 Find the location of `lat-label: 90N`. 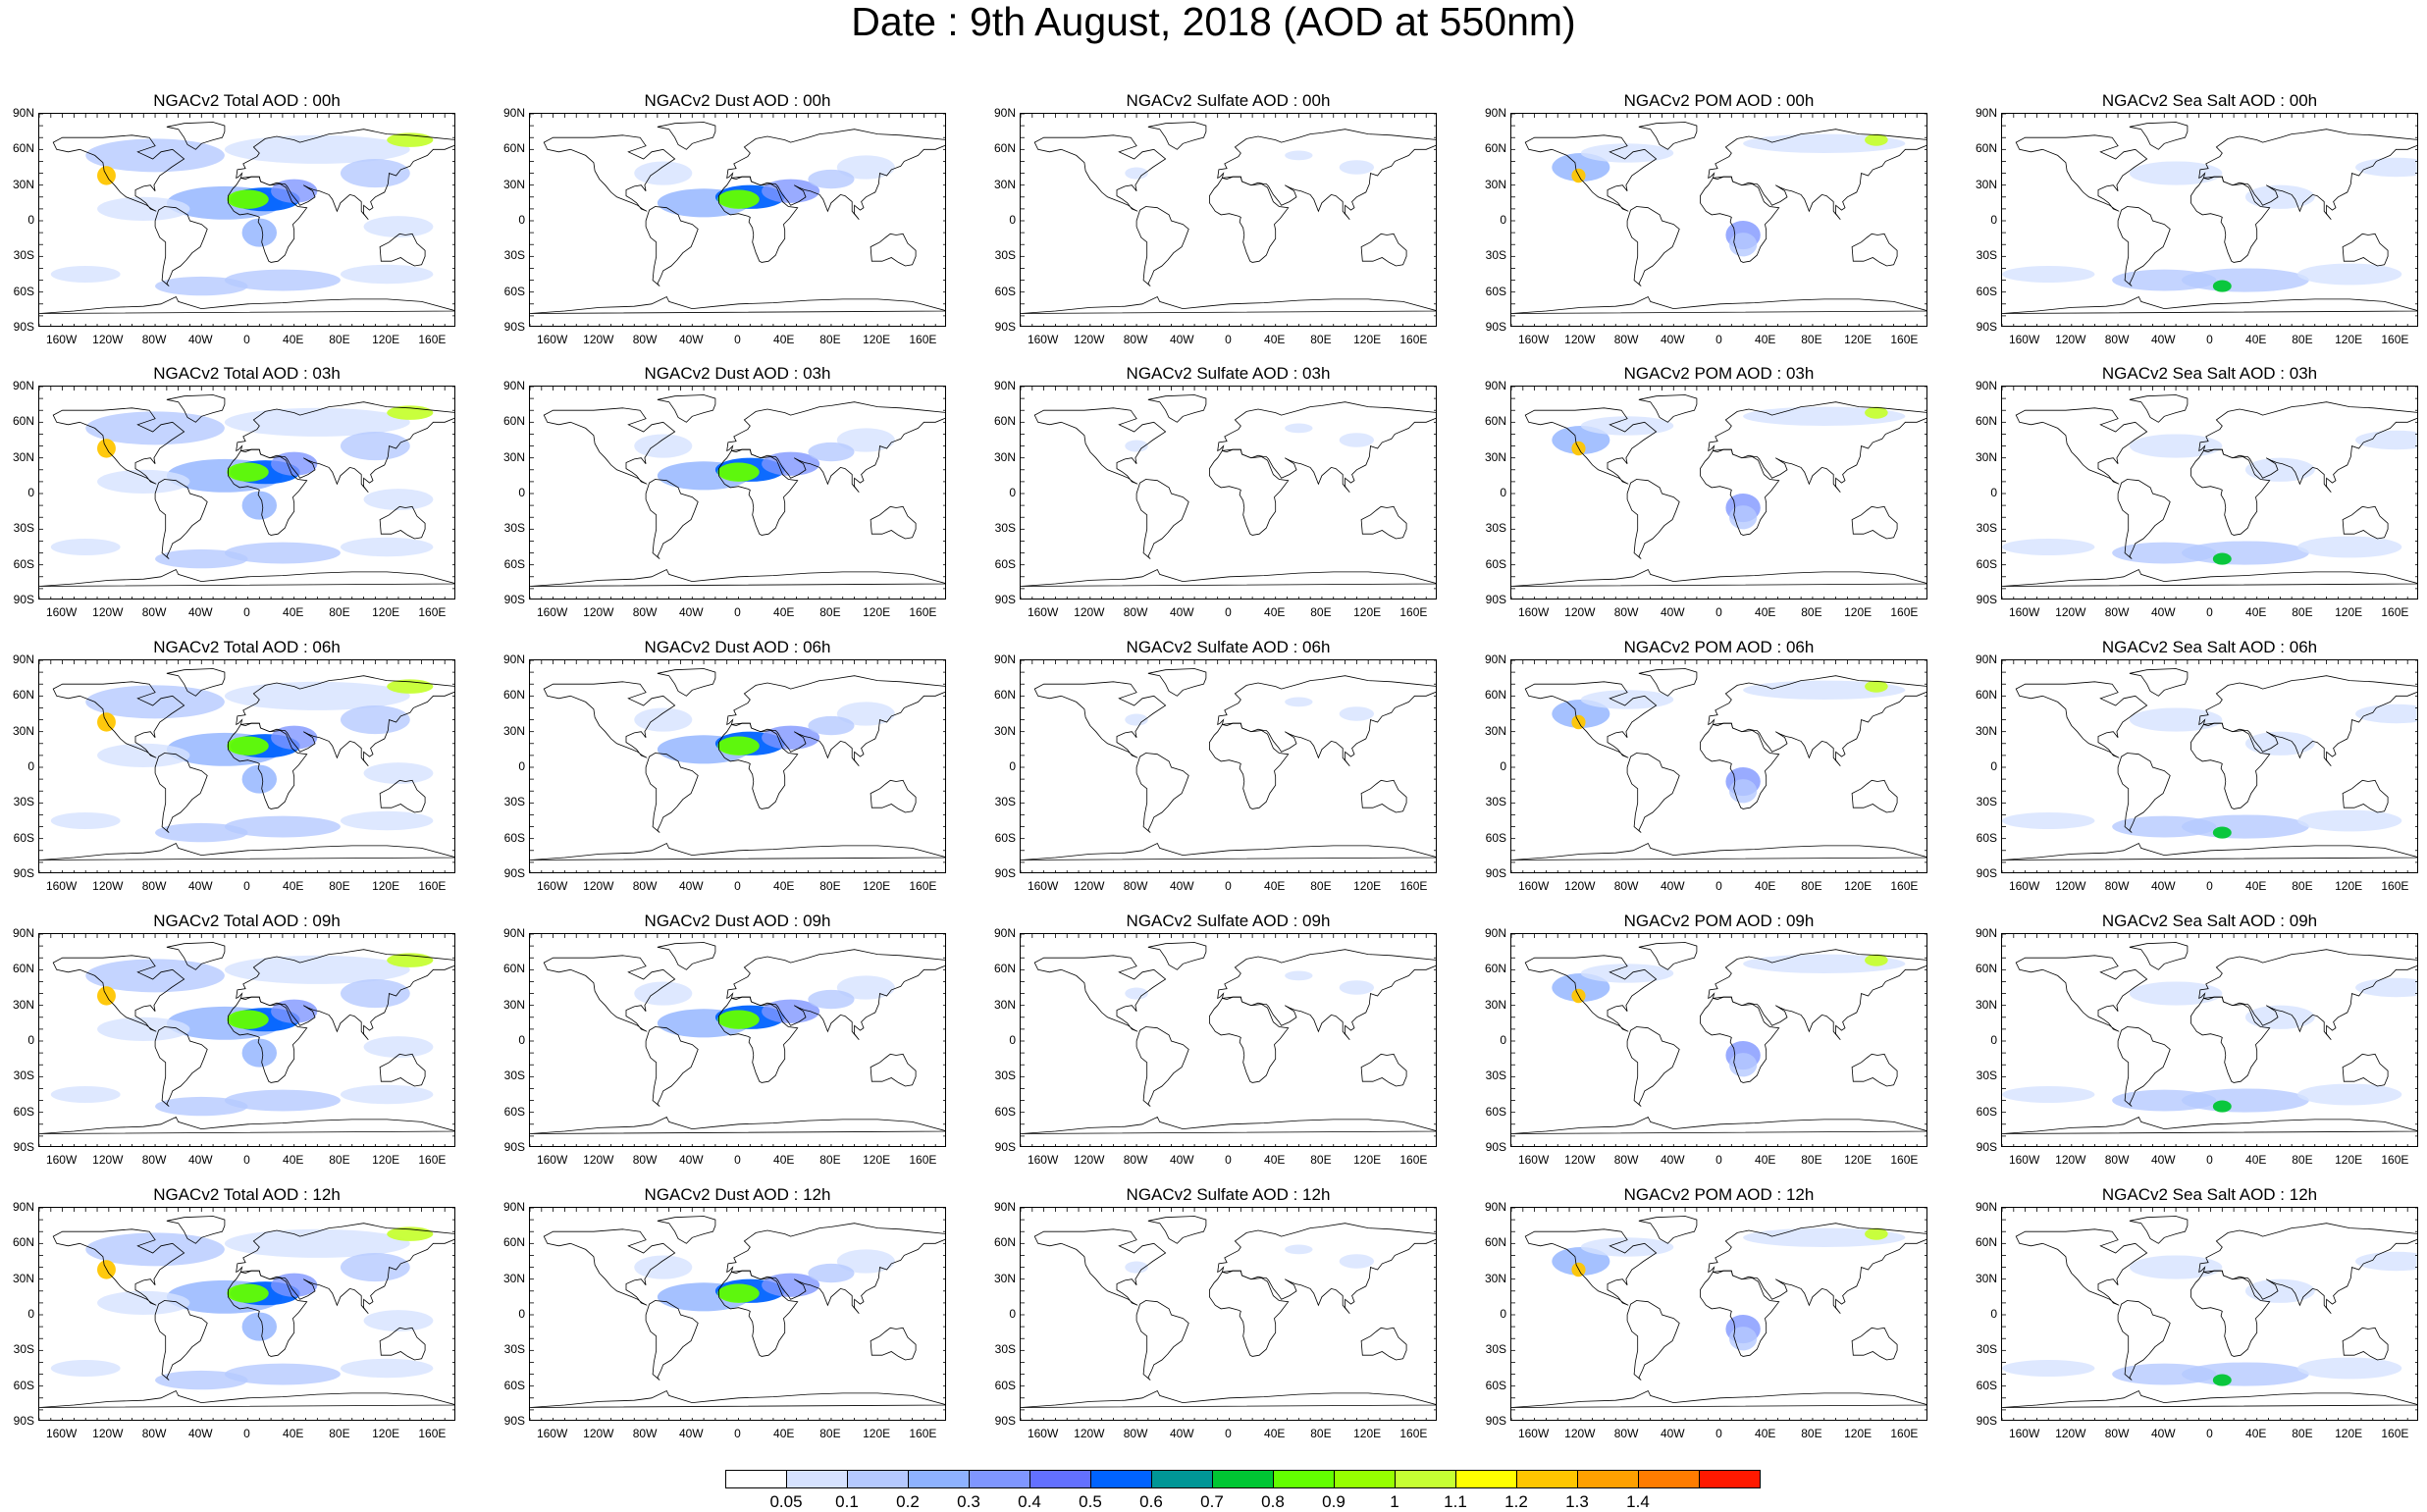

lat-label: 90N is located at coordinates (1495, 385).